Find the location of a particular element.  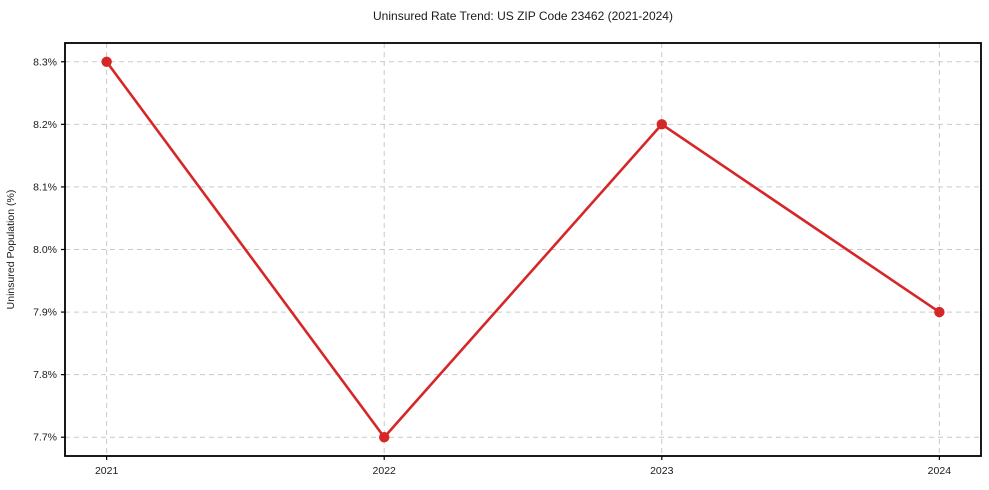

y-tick-label: 7.9% is located at coordinates (45, 313).